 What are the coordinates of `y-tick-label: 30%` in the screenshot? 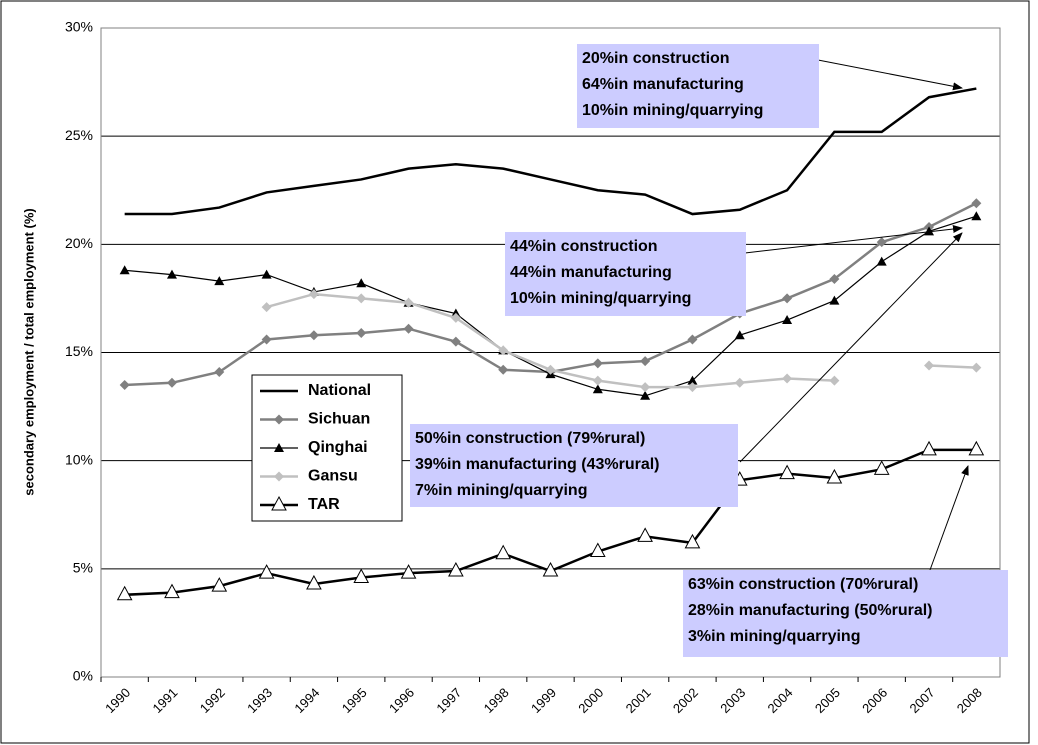 It's located at (79, 27).